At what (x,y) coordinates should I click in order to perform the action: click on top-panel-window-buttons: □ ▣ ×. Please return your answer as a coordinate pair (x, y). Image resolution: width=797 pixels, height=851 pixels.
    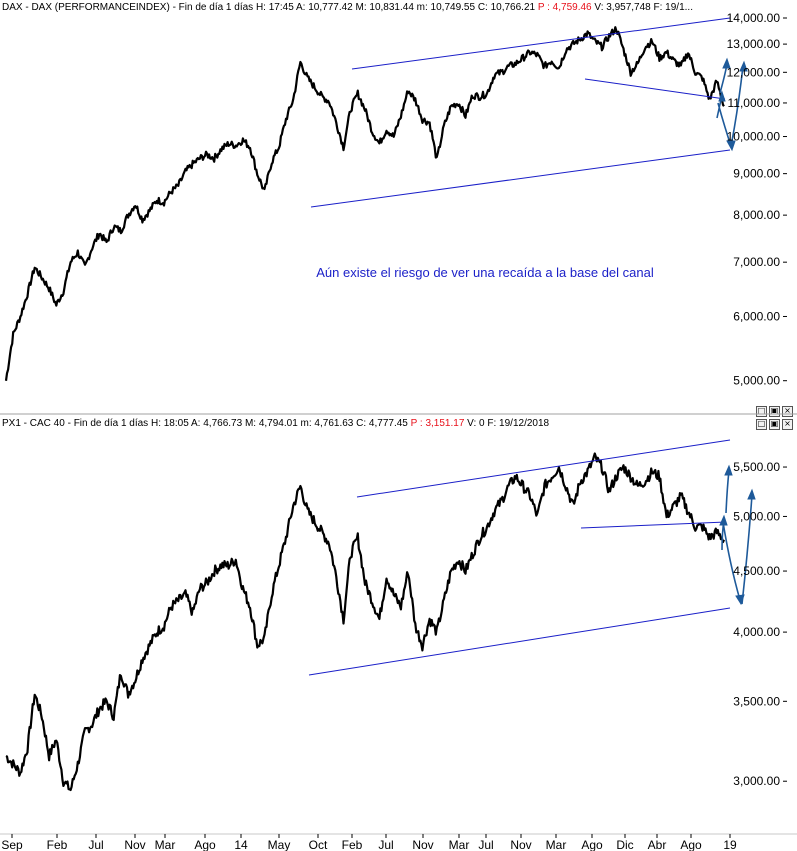
    Looking at the image, I should click on (774, 411).